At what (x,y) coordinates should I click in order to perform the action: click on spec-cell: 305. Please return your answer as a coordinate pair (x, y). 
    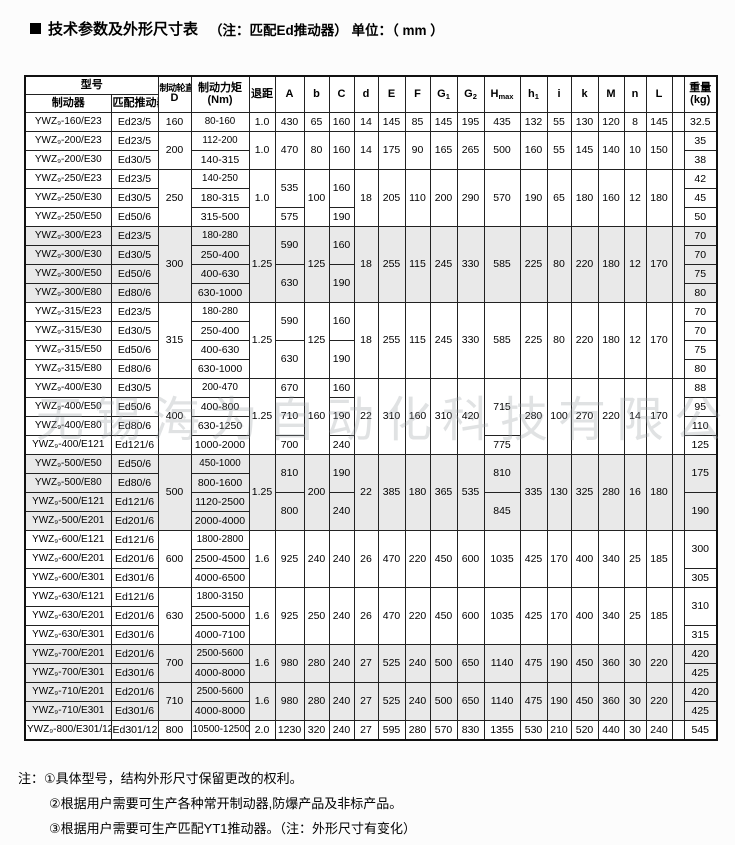
    Looking at the image, I should click on (700, 578).